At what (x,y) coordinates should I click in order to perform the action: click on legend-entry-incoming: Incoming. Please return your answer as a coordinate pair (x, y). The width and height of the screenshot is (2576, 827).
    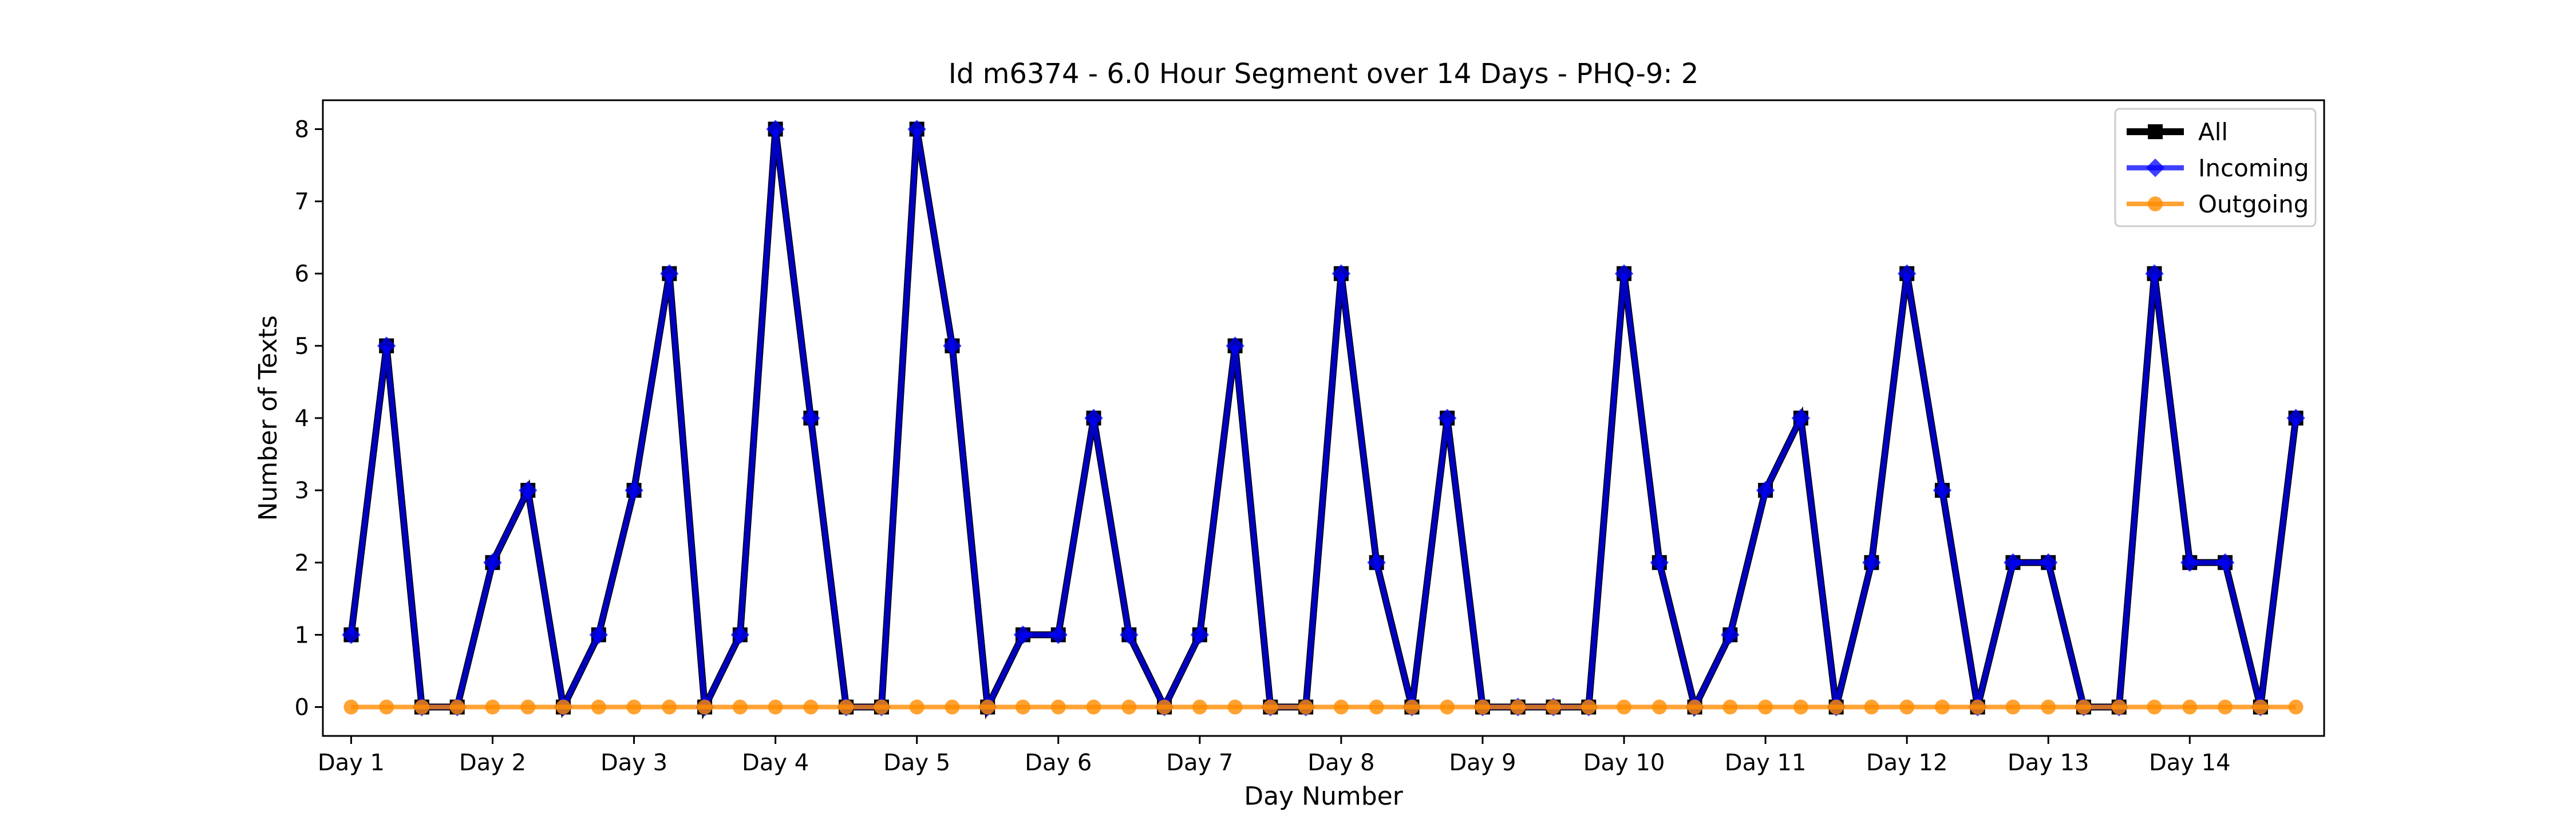
    Looking at the image, I should click on (2218, 168).